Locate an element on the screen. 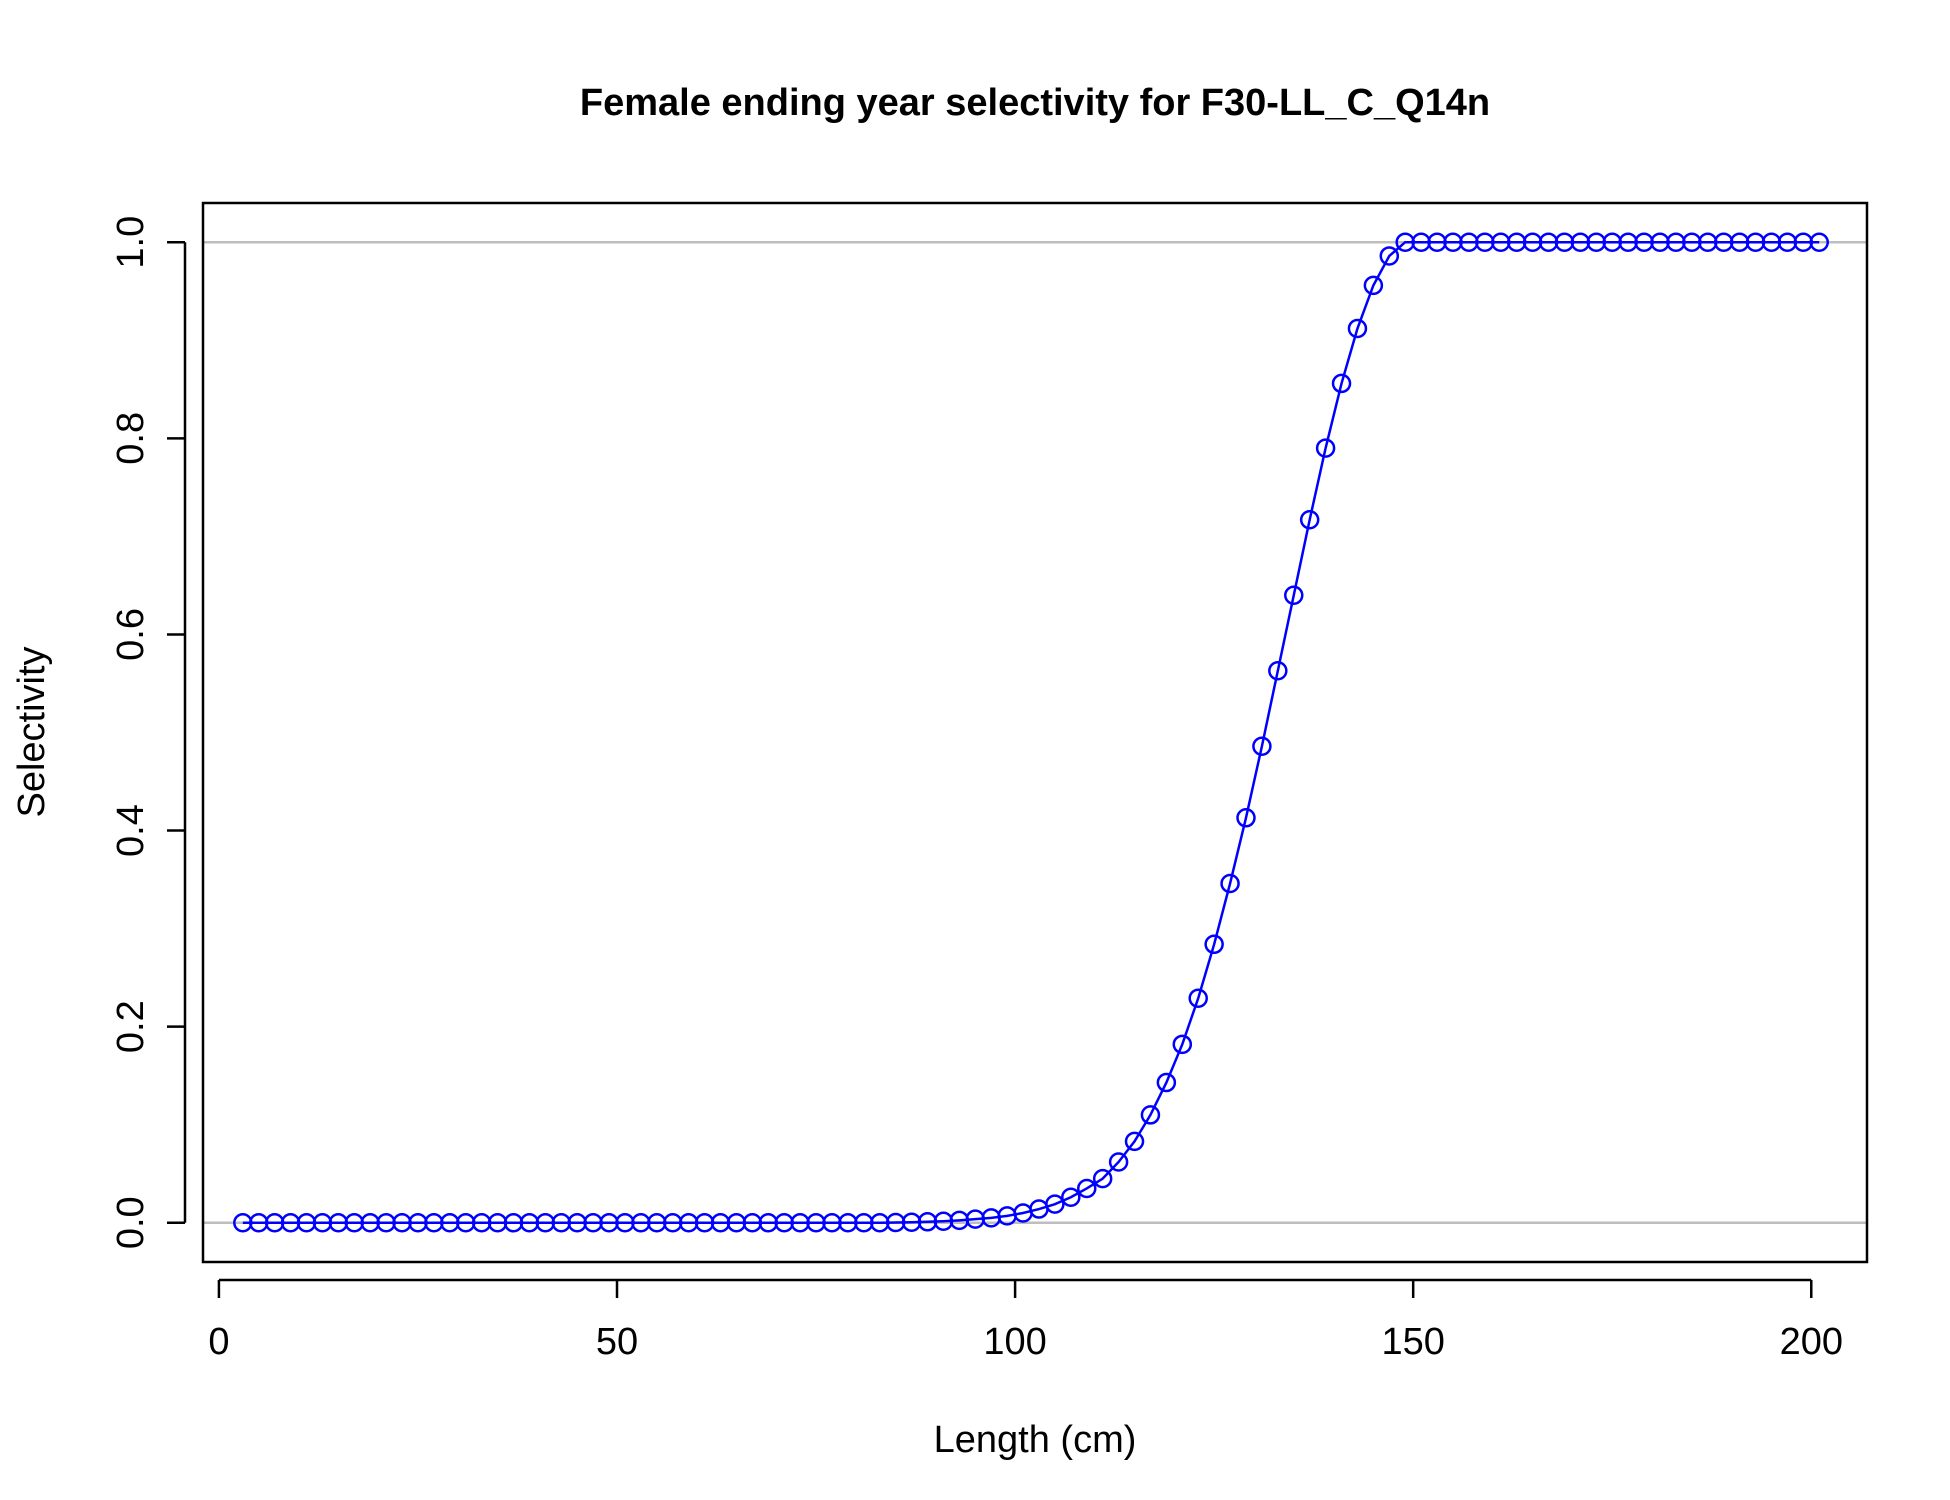 The width and height of the screenshot is (1950, 1500). x-axis-label: Length (cm) is located at coordinates (1035, 1440).